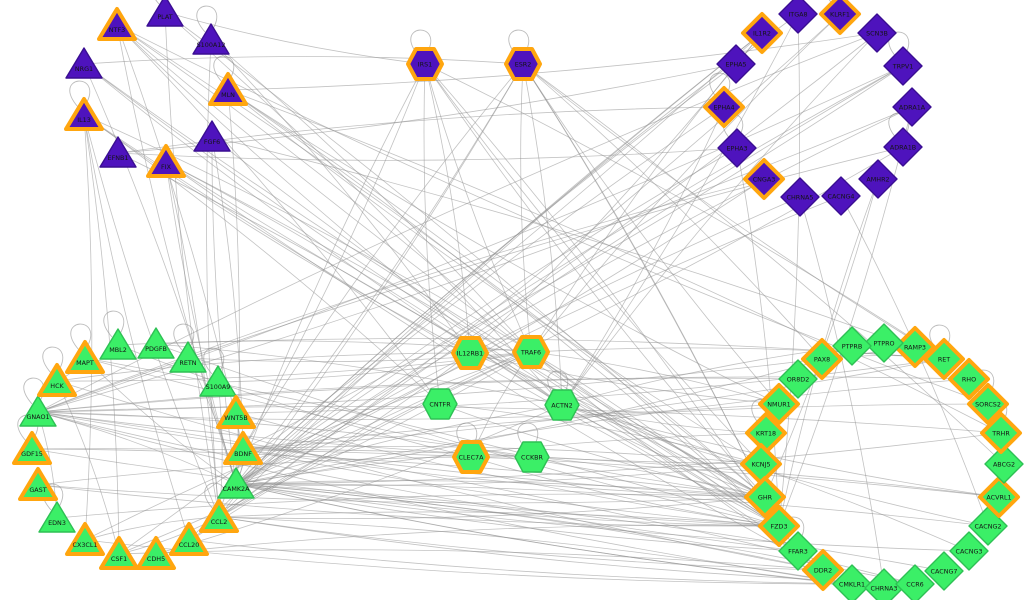 This screenshot has width=1027, height=600. Describe the element at coordinates (531, 352) in the screenshot. I see `node-traf6: TRAF6` at that location.